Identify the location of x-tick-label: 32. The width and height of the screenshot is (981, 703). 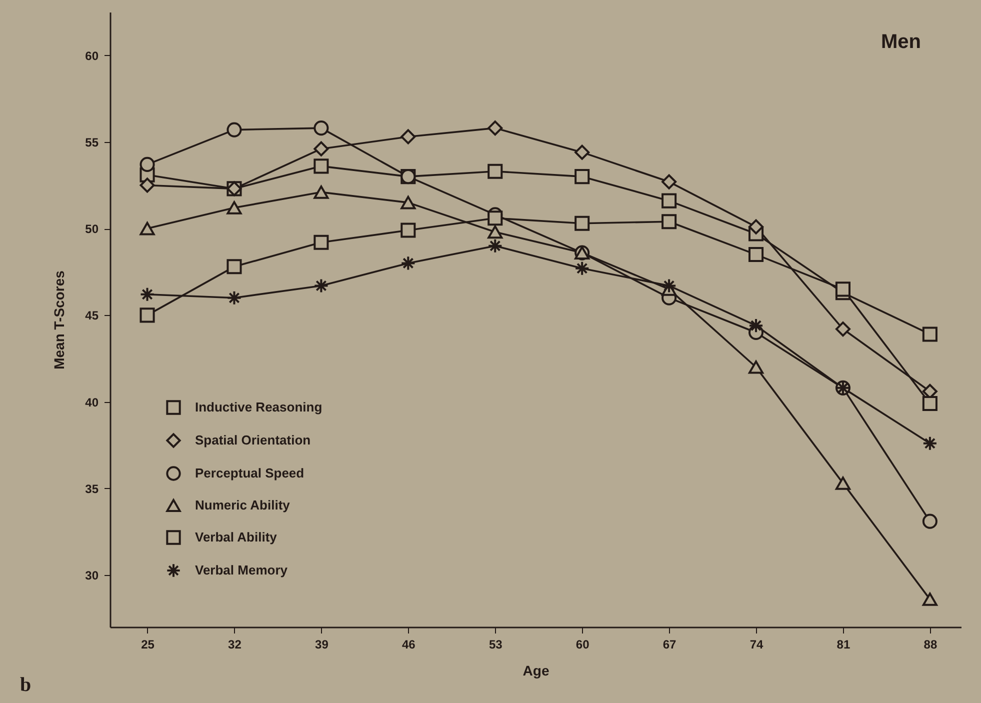
(235, 645).